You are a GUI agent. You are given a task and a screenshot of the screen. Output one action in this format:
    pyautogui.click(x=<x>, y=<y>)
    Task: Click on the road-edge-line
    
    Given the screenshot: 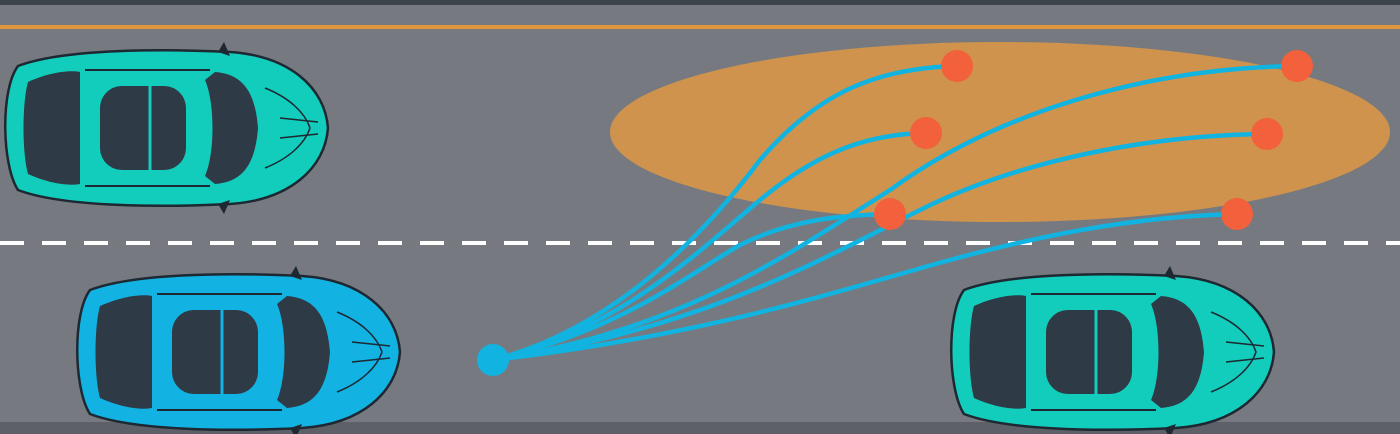 What is the action you would take?
    pyautogui.click(x=700, y=27)
    